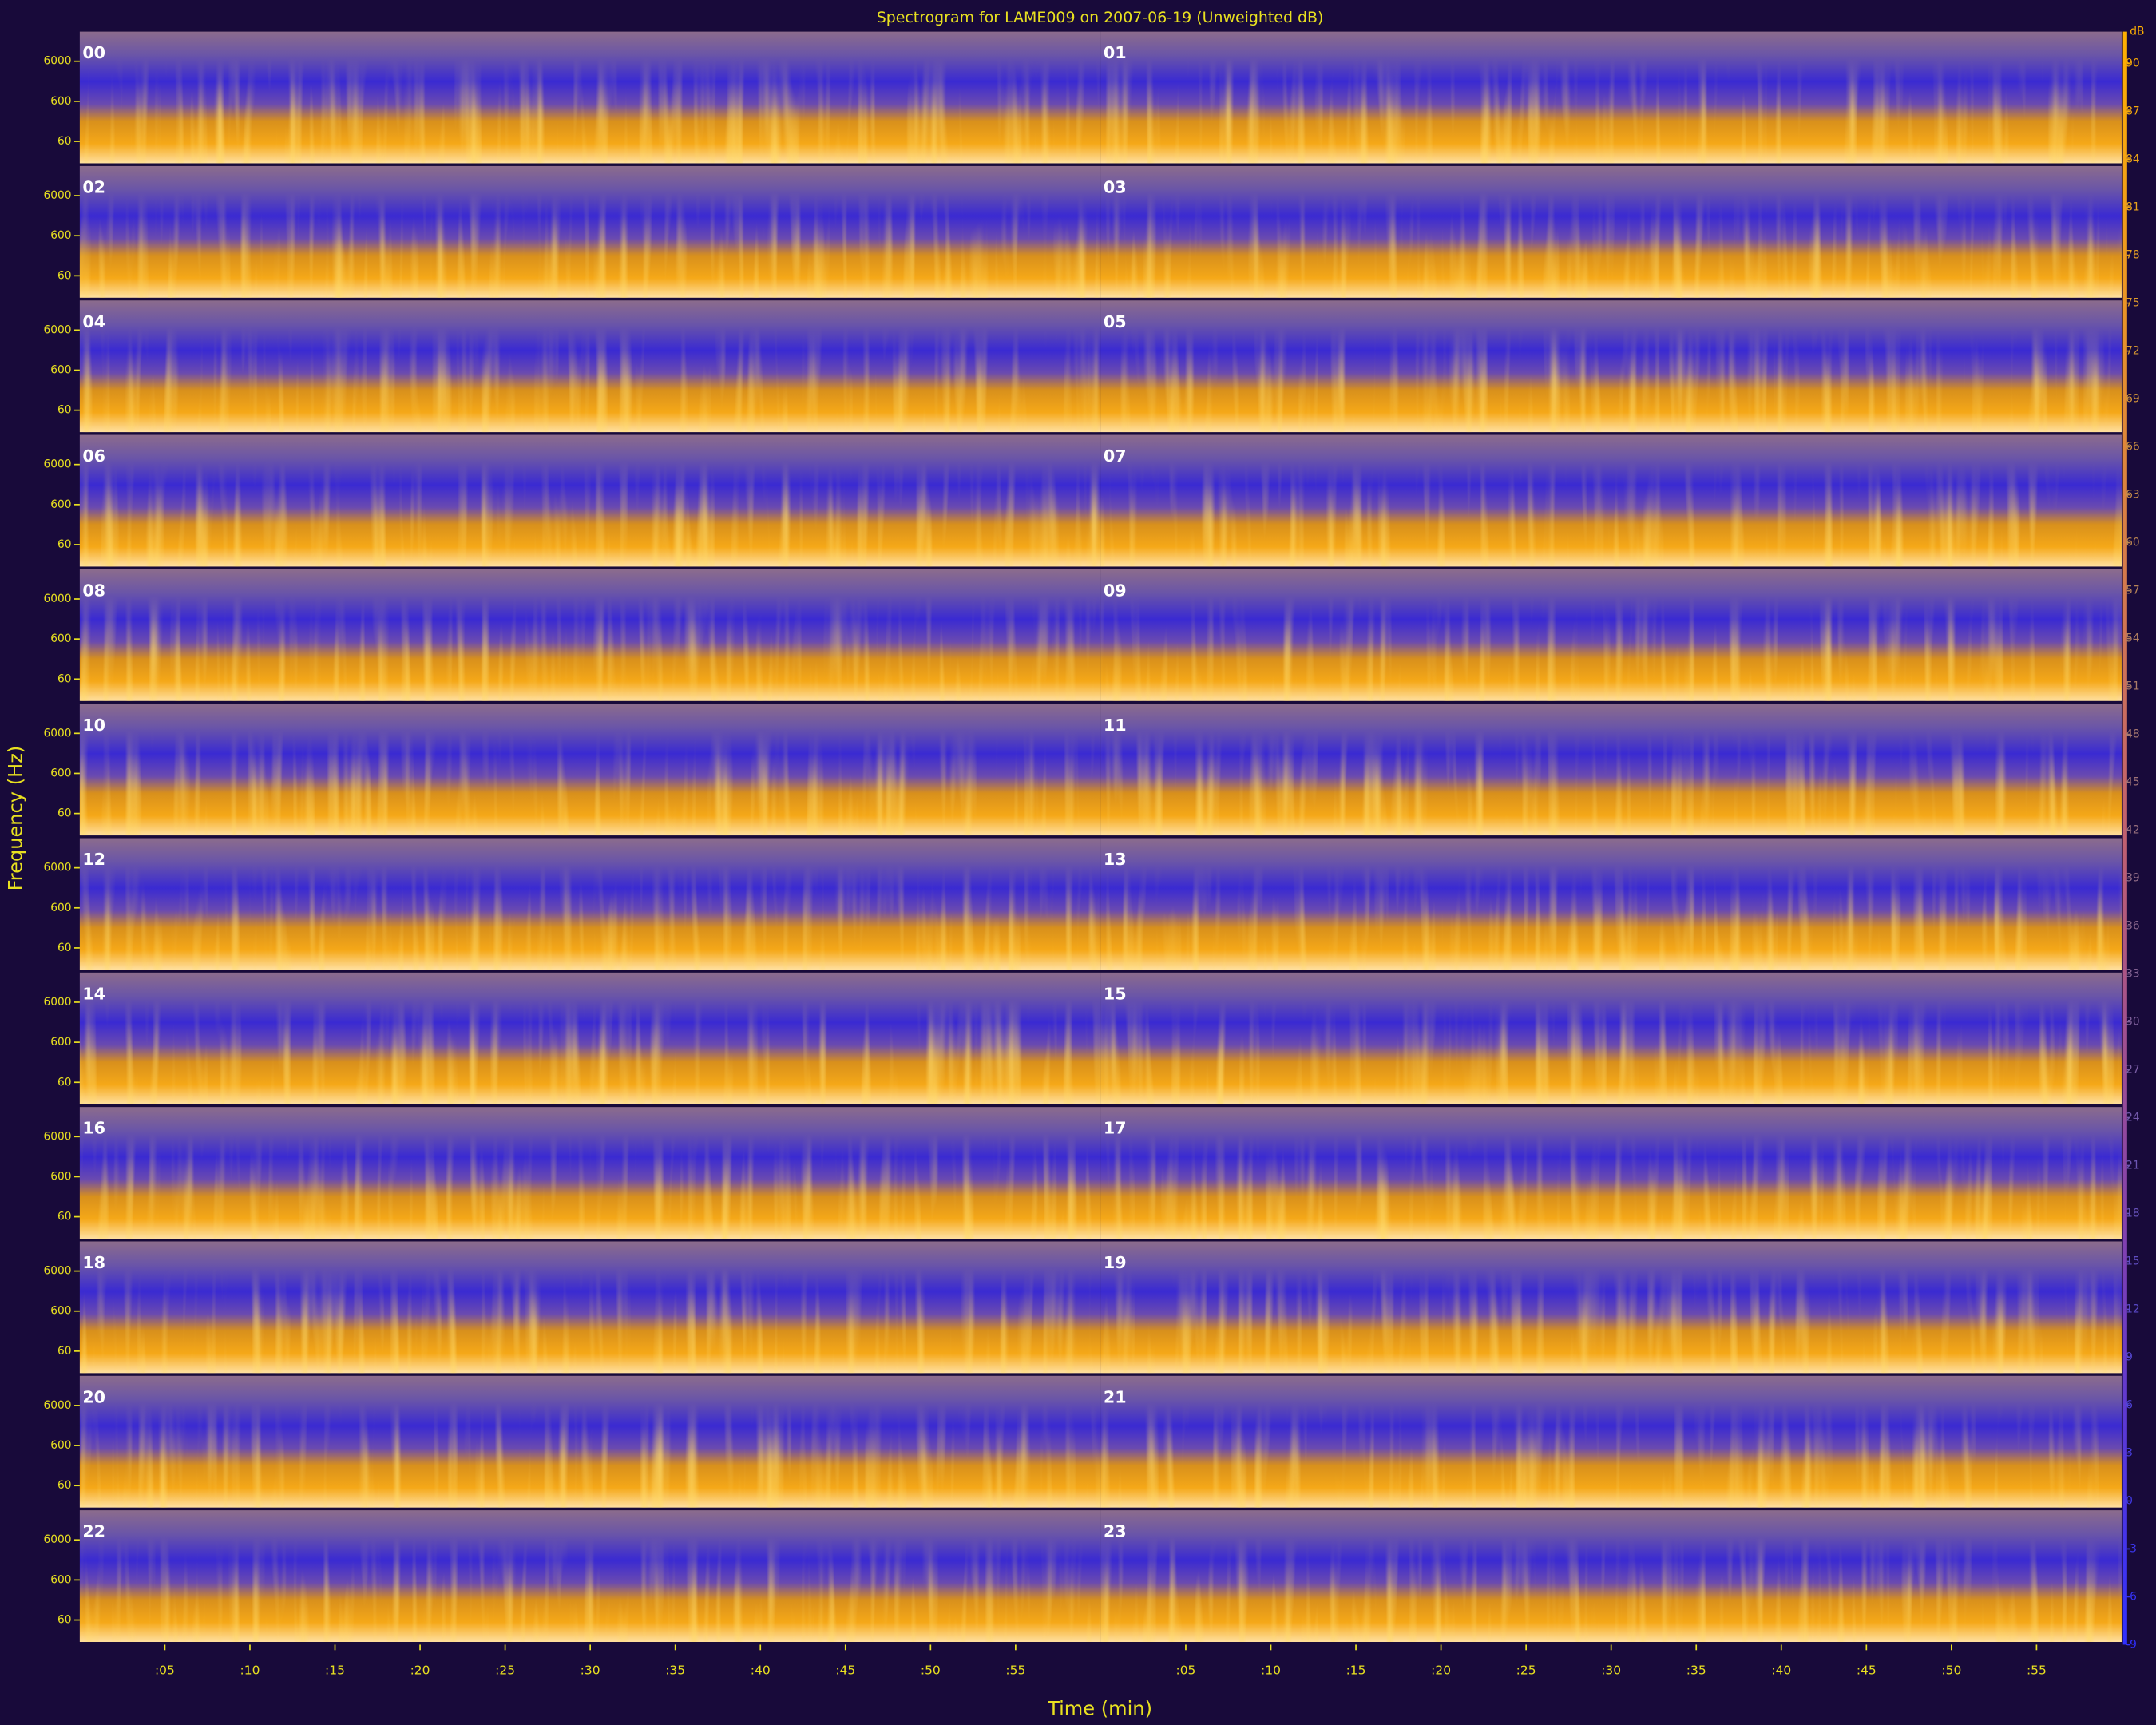 The image size is (2156, 1725). Describe the element at coordinates (2133, 1261) in the screenshot. I see `colorbar-tick-label: 15` at that location.